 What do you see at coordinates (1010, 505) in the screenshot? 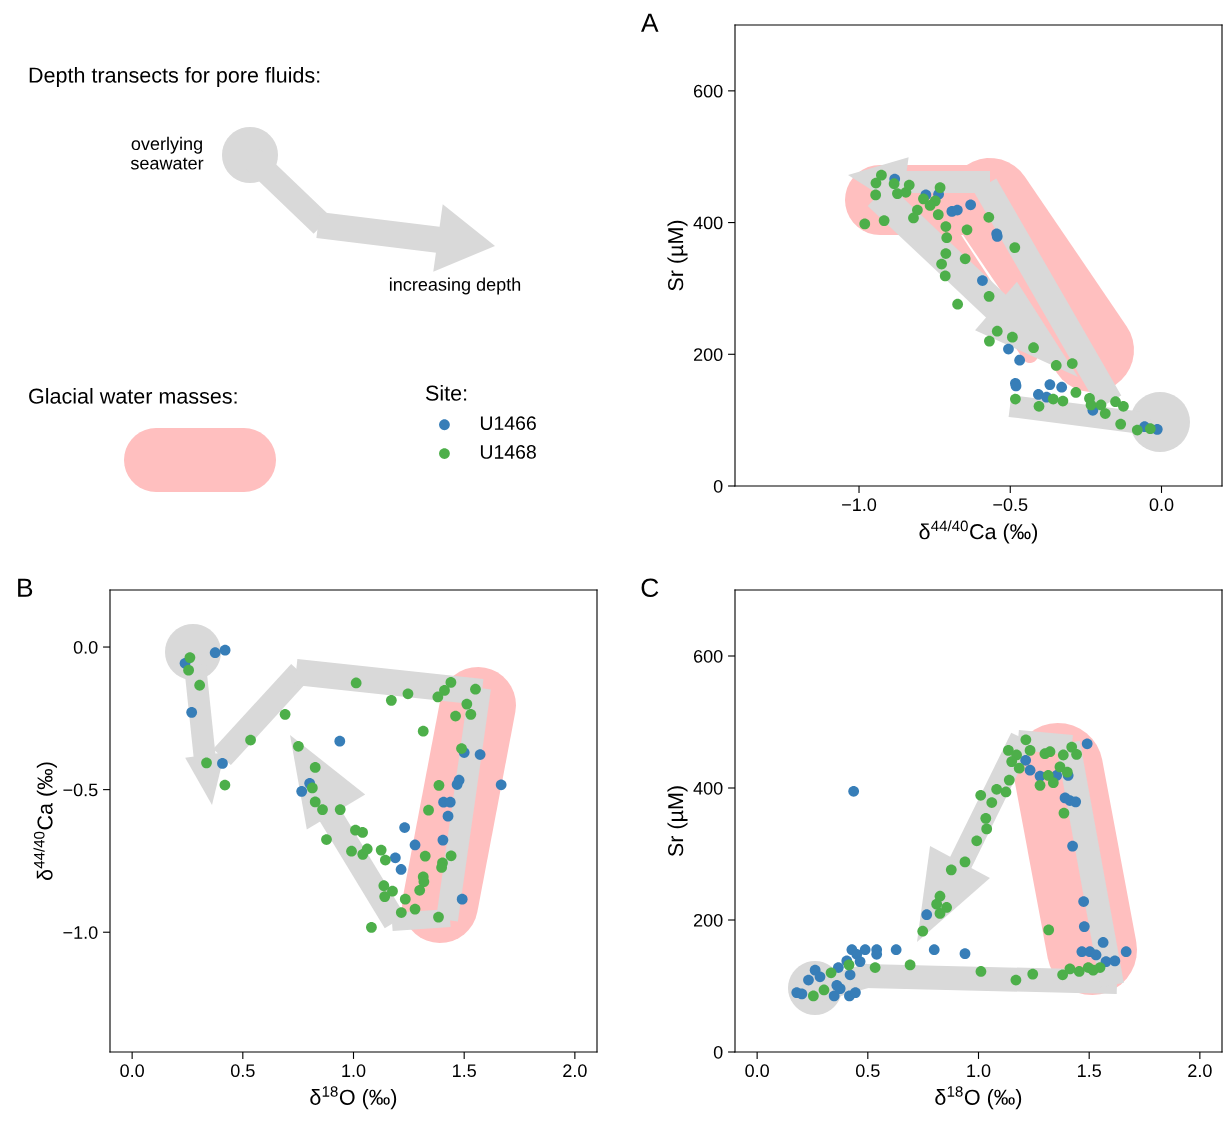
I see `x-tick-label: −0.5` at bounding box center [1010, 505].